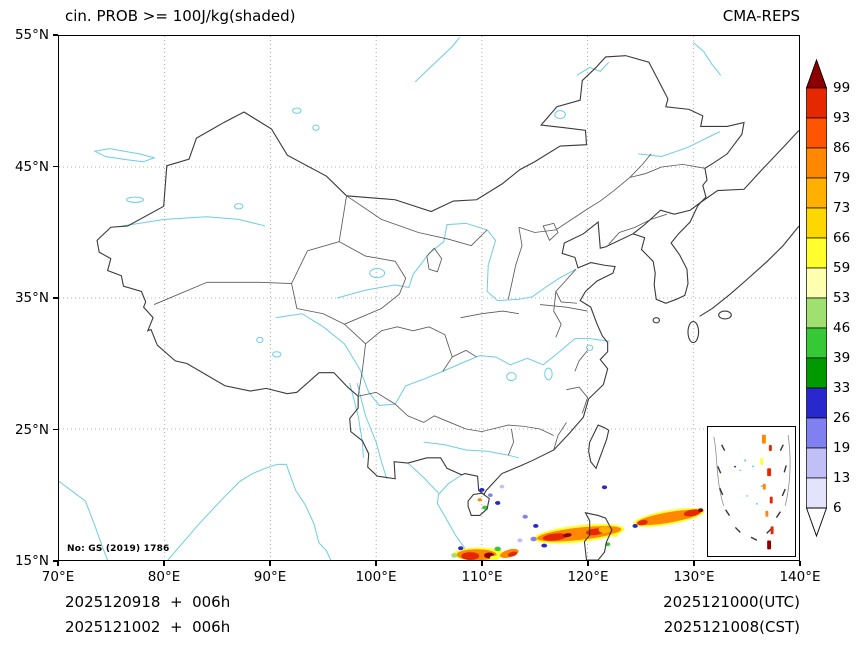  What do you see at coordinates (842, 178) in the screenshot?
I see `colorbar-label: 79` at bounding box center [842, 178].